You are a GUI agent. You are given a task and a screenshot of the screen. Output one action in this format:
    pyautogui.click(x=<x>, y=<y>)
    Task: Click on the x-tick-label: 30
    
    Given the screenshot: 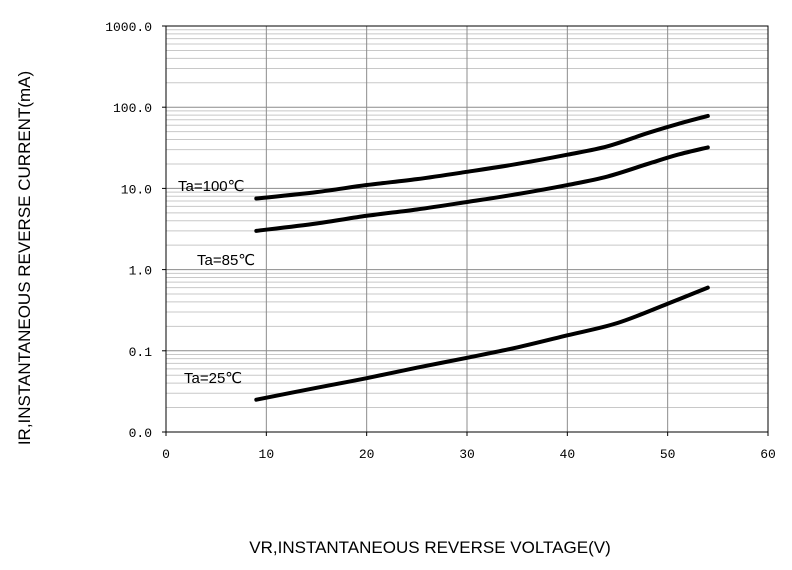 What is the action you would take?
    pyautogui.click(x=467, y=454)
    